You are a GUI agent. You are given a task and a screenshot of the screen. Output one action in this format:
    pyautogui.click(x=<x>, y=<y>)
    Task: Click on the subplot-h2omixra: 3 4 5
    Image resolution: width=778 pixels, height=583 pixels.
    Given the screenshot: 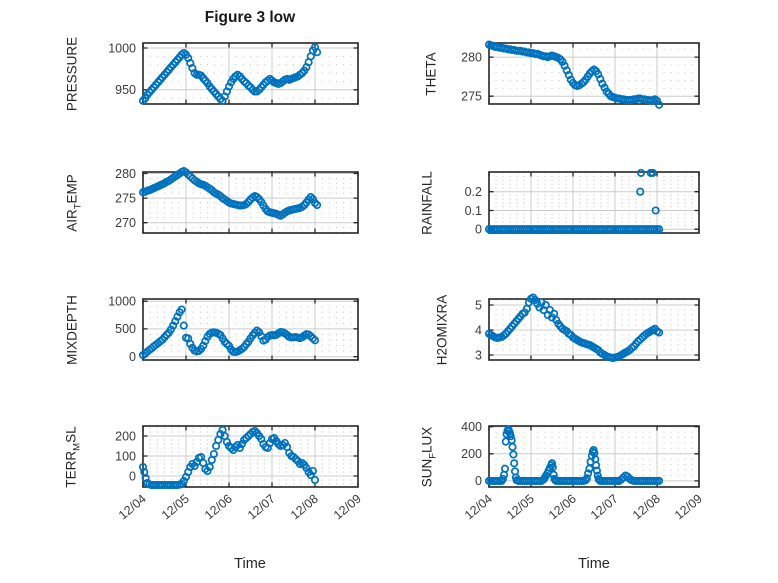 What is the action you would take?
    pyautogui.click(x=587, y=328)
    